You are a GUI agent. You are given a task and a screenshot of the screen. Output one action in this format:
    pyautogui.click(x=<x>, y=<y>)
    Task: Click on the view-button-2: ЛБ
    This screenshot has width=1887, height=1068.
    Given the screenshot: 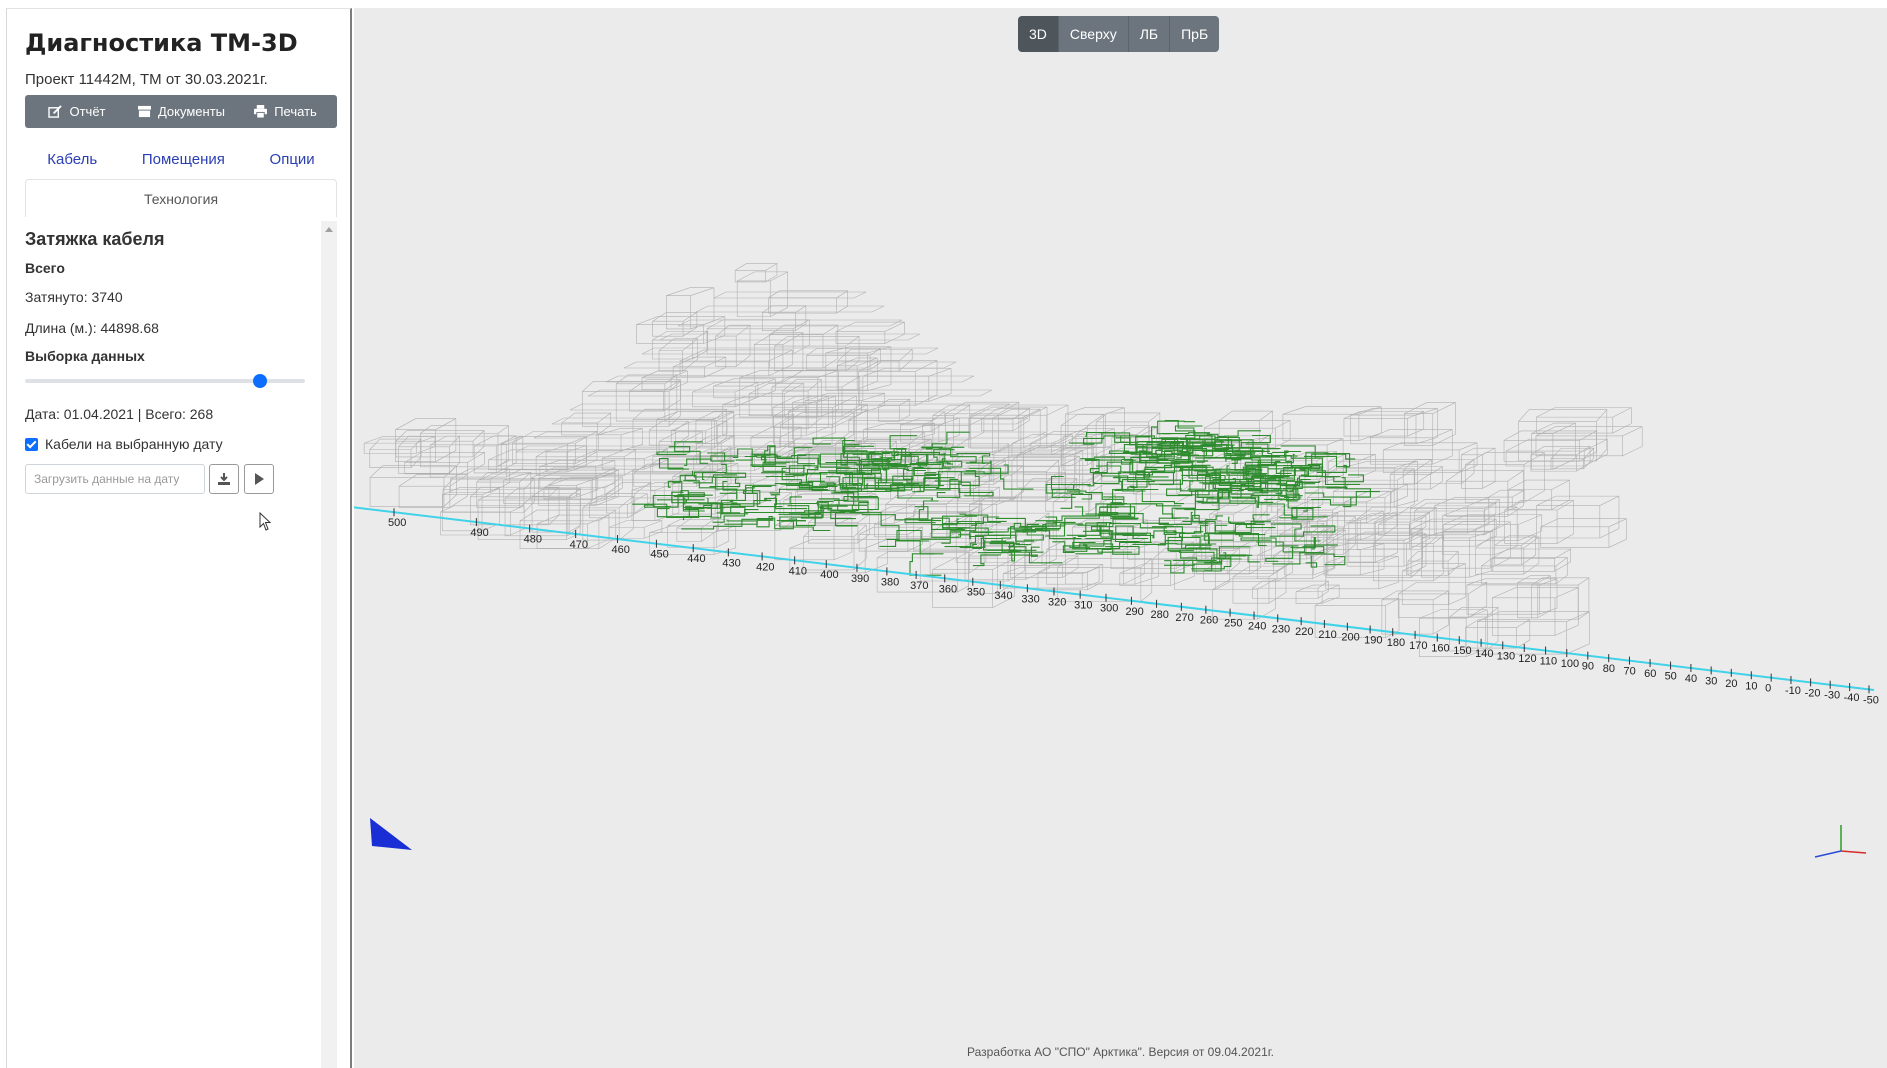 What is the action you would take?
    pyautogui.click(x=1149, y=34)
    